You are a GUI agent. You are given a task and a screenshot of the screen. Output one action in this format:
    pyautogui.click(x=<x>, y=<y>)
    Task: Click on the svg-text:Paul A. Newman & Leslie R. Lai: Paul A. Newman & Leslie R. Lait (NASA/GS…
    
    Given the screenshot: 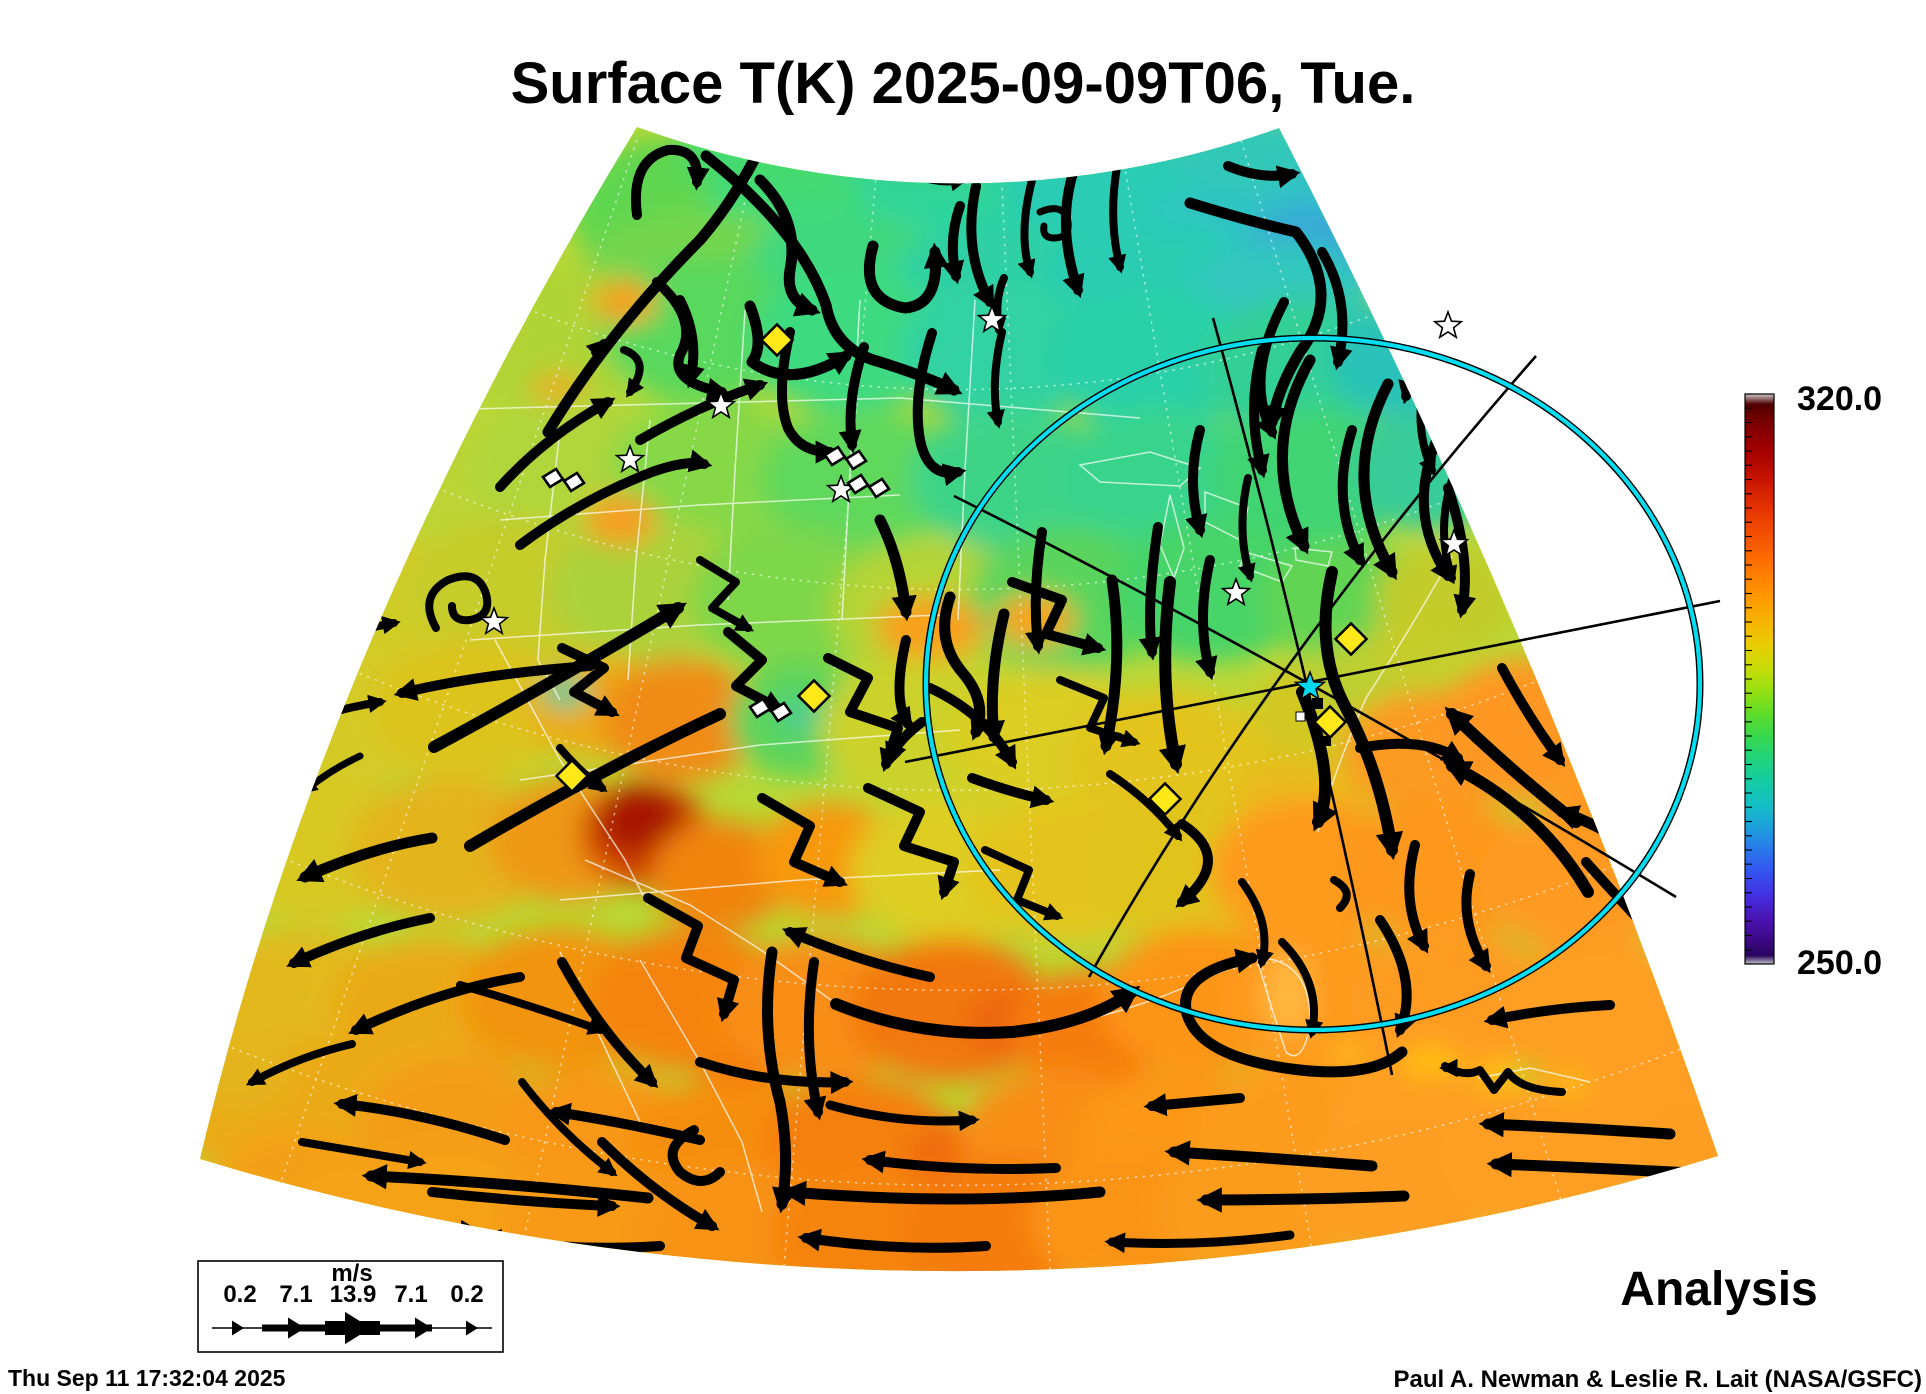 What is the action you would take?
    pyautogui.click(x=1657, y=1379)
    